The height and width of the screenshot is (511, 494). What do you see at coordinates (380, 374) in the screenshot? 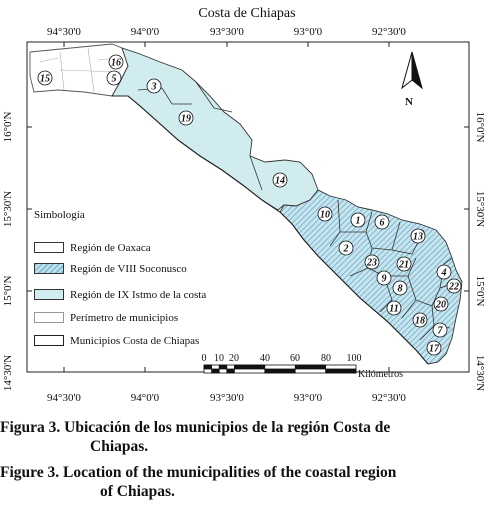
I see `scale-unit: Kilómetros` at bounding box center [380, 374].